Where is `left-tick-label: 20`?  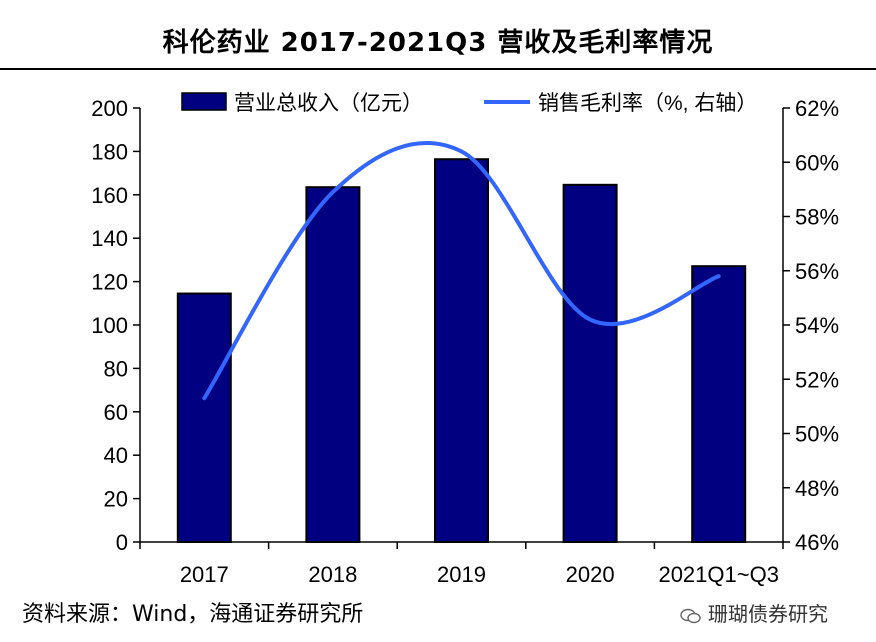 left-tick-label: 20 is located at coordinates (116, 499).